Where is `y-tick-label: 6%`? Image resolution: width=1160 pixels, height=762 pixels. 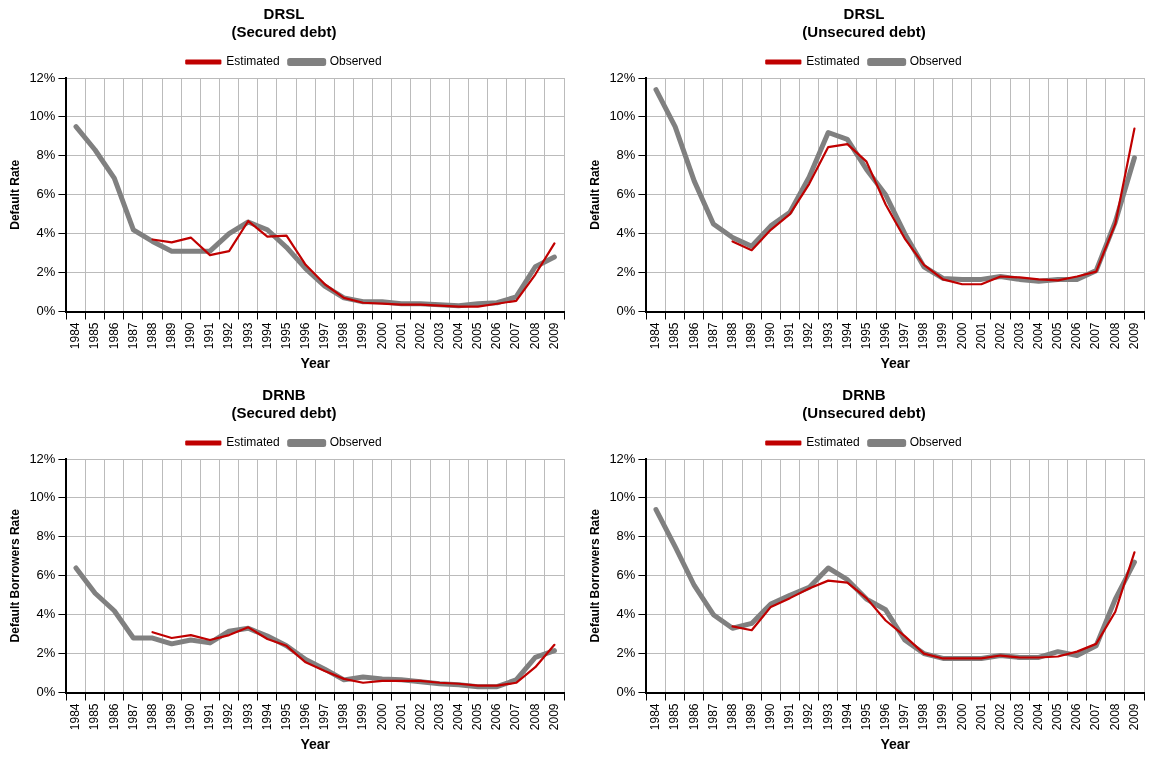 y-tick-label: 6% is located at coordinates (46, 575).